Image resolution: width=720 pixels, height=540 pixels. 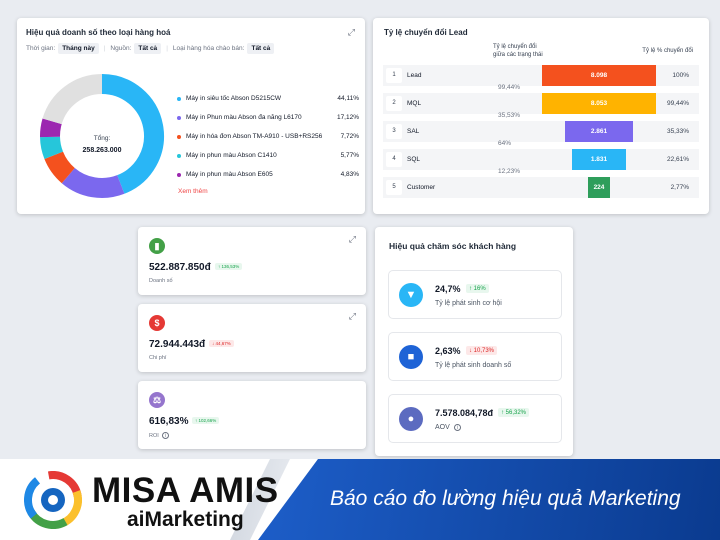 I want to click on filter-product-type-label: Loại hàng hóa chào bán:, so click(x=208, y=48).